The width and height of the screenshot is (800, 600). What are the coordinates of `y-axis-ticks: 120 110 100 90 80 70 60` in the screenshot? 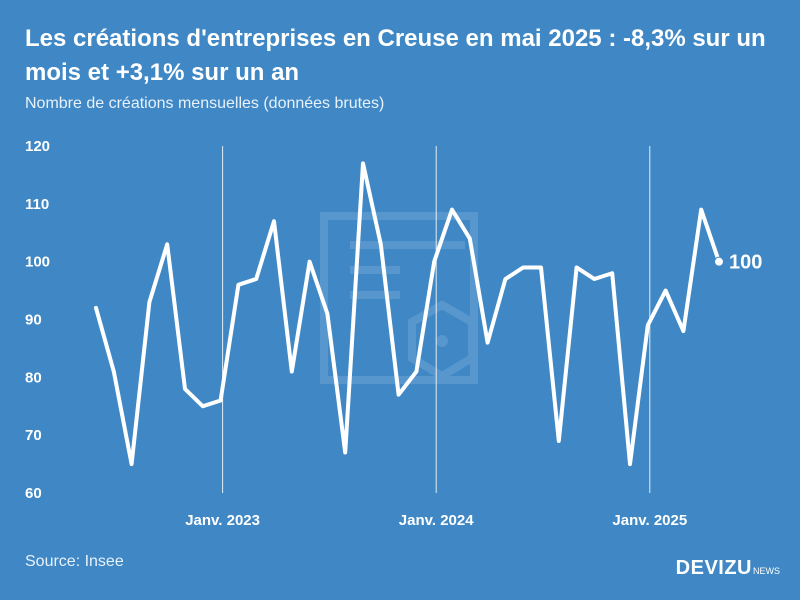 It's located at (37, 320).